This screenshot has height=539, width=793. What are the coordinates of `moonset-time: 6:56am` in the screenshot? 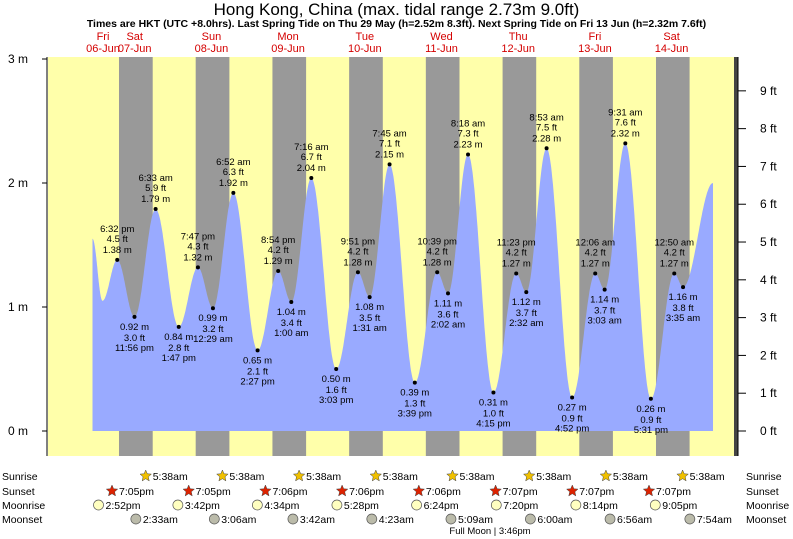 It's located at (634, 520).